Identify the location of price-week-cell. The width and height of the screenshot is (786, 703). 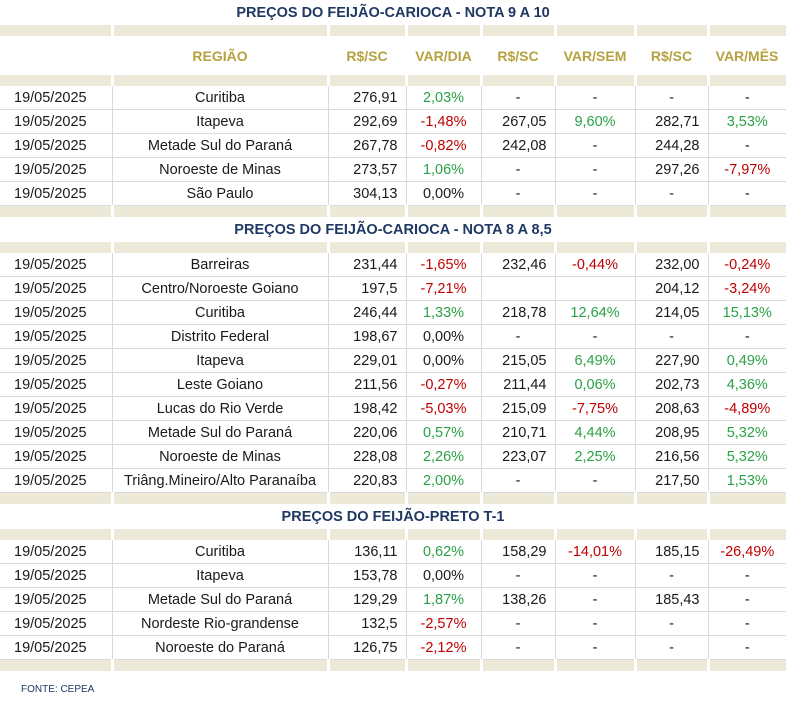
(518, 288).